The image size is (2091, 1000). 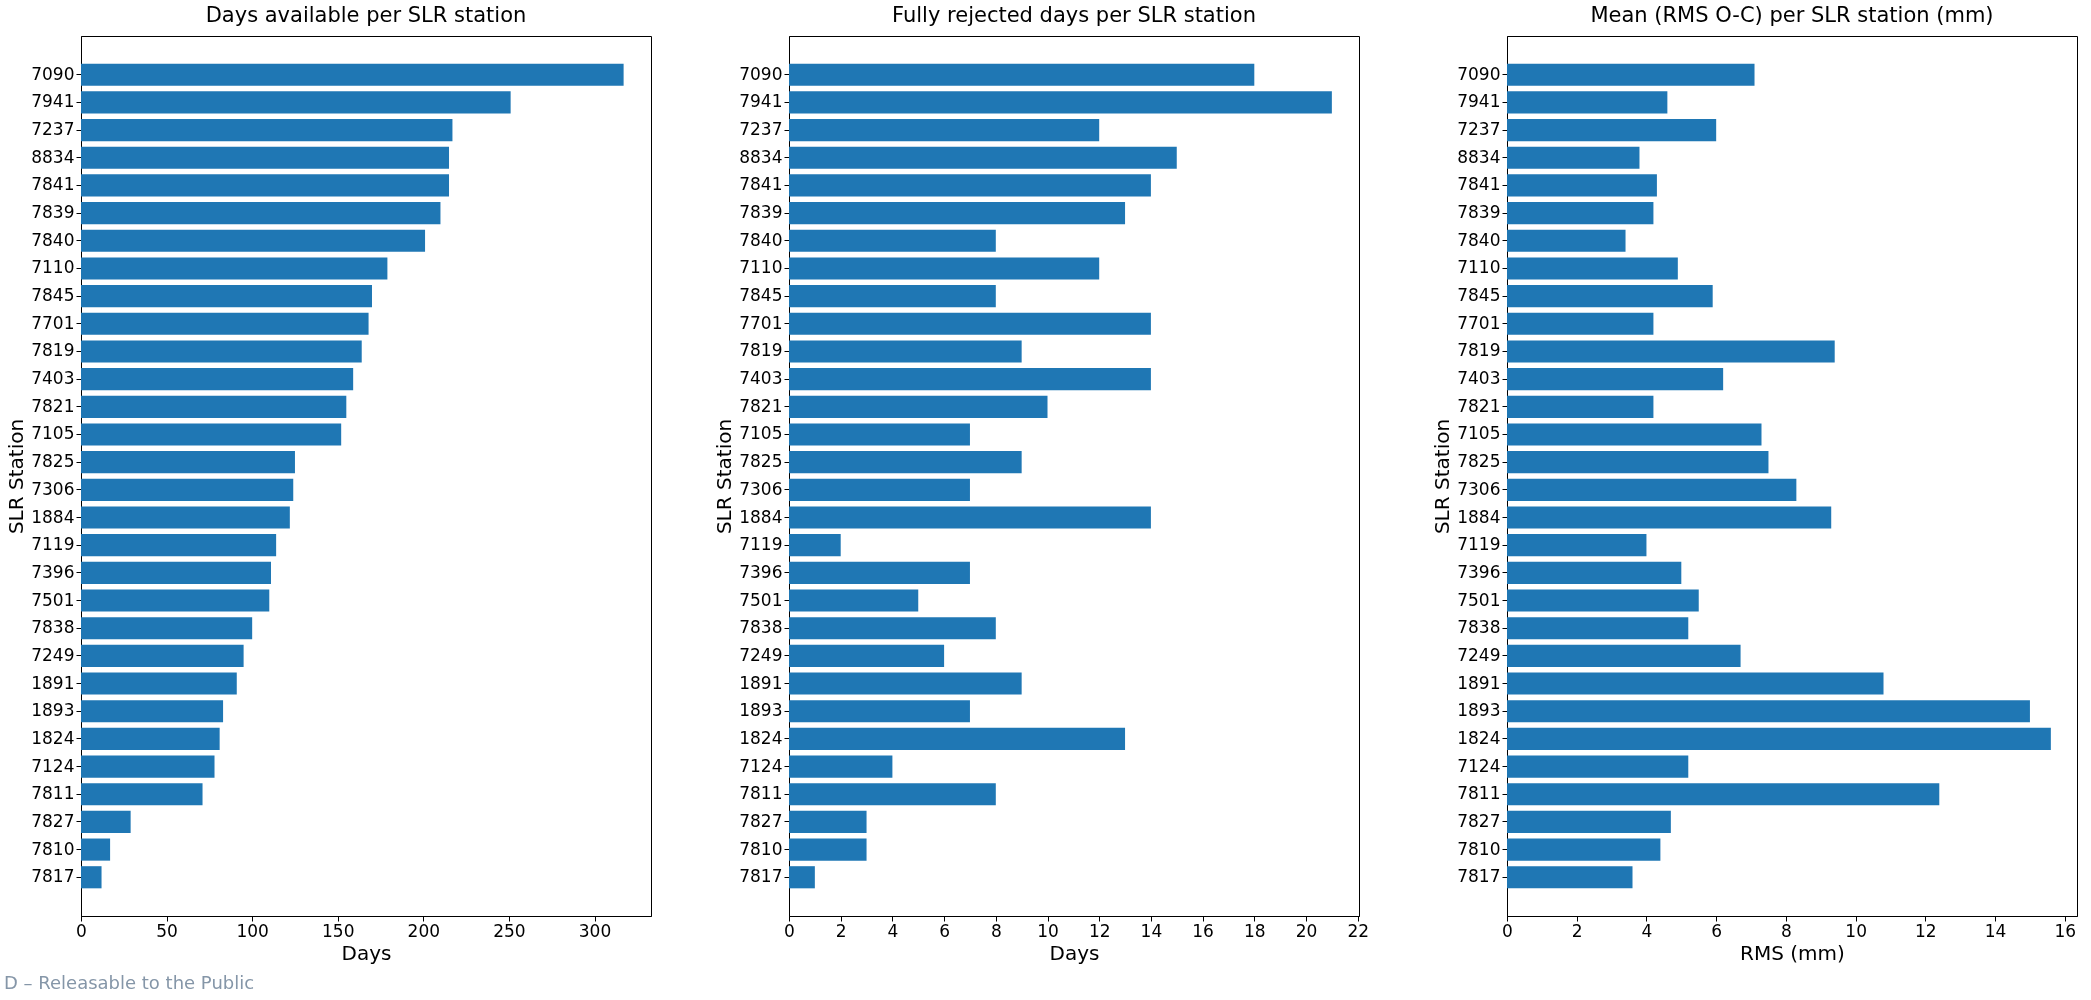 I want to click on x-tick-label: 150, so click(x=338, y=930).